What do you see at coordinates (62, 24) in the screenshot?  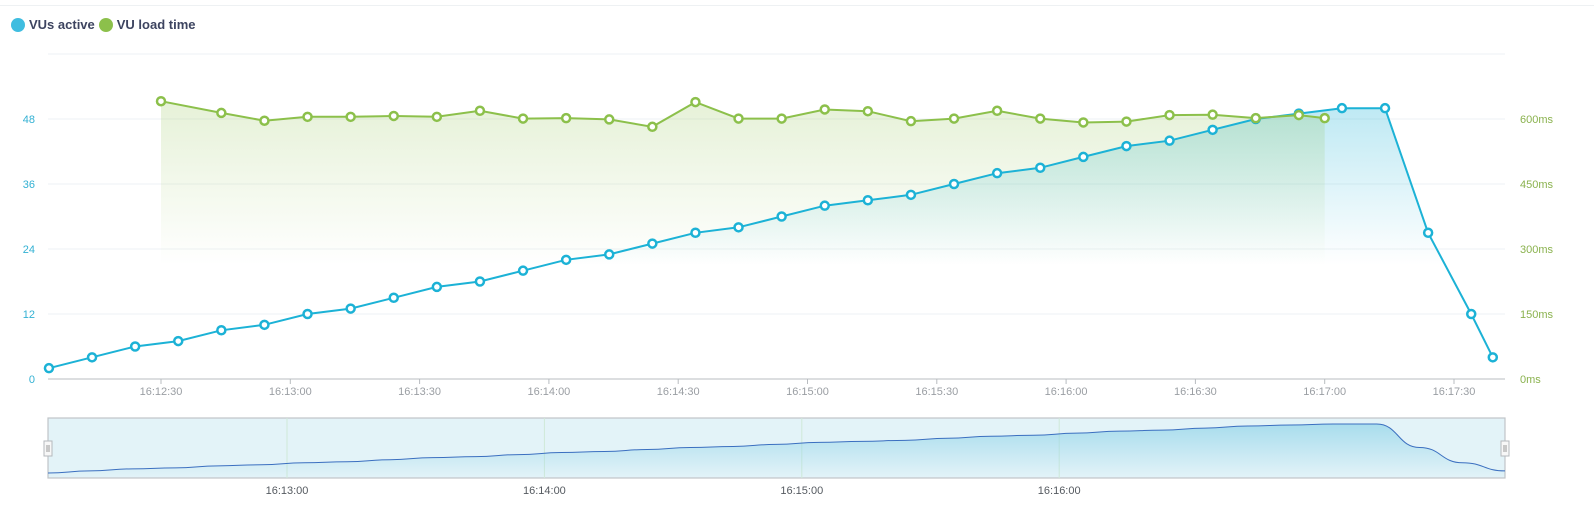 I see `legend-label: VUs active` at bounding box center [62, 24].